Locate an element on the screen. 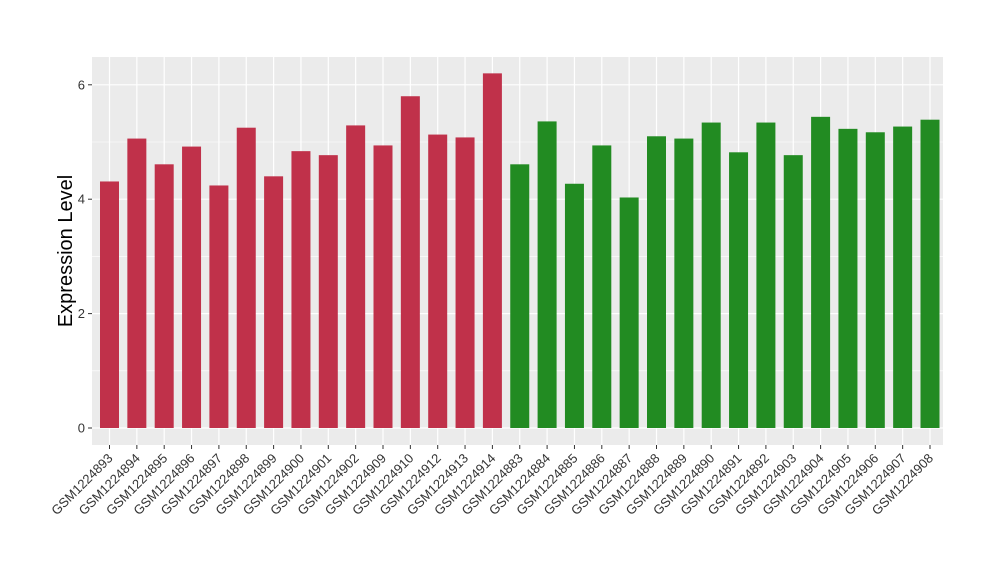 The width and height of the screenshot is (1000, 585). y-tick-label: 4 is located at coordinates (81, 199).